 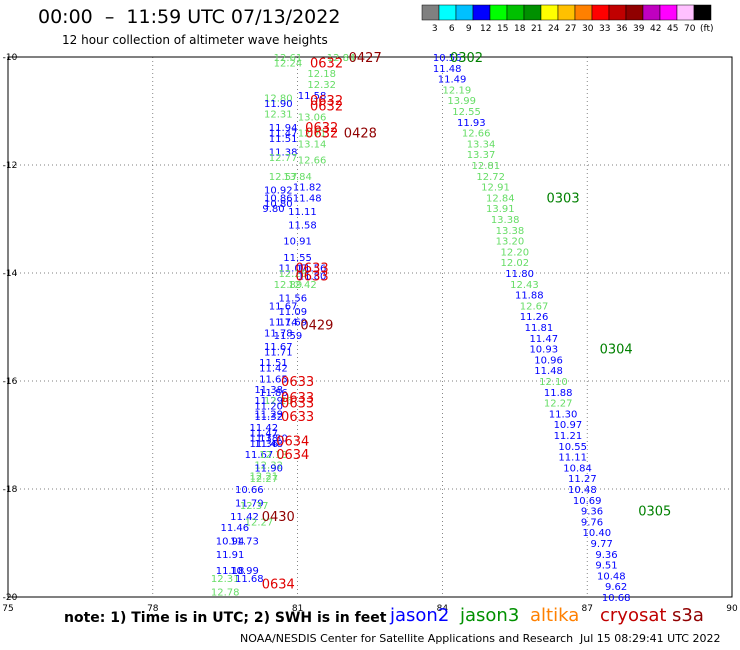 What do you see at coordinates (588, 29) in the screenshot?
I see `colorbar-label: 30` at bounding box center [588, 29].